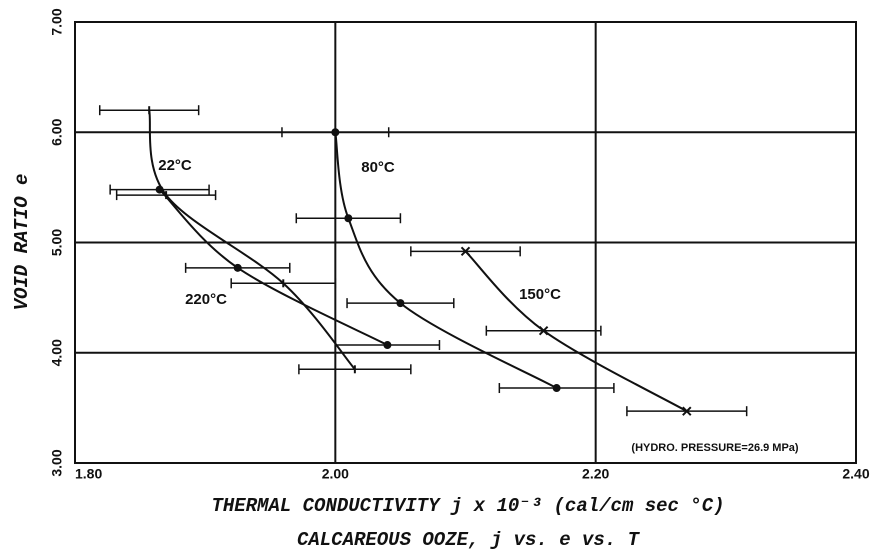 The image size is (879, 557). I want to click on series-label: 150°C, so click(540, 294).